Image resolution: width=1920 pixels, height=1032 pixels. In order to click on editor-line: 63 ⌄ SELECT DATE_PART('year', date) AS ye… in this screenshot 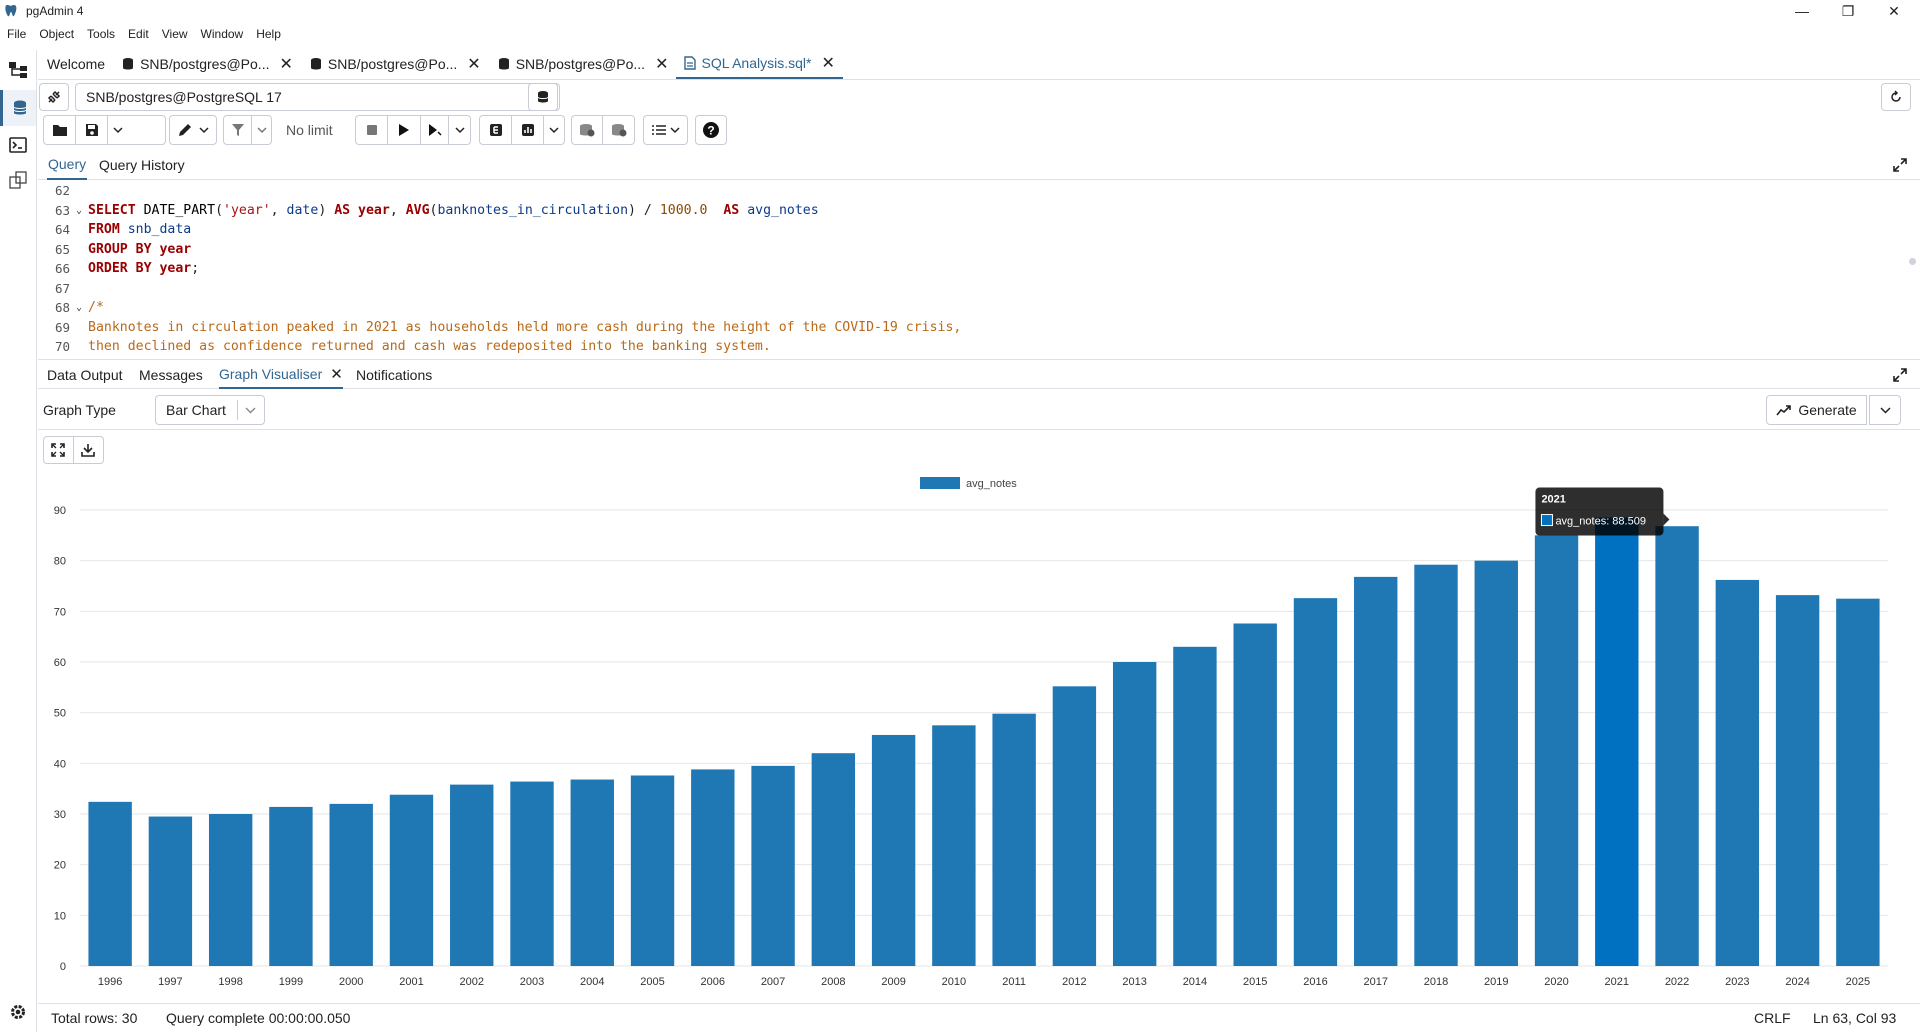, I will do `click(978, 211)`.